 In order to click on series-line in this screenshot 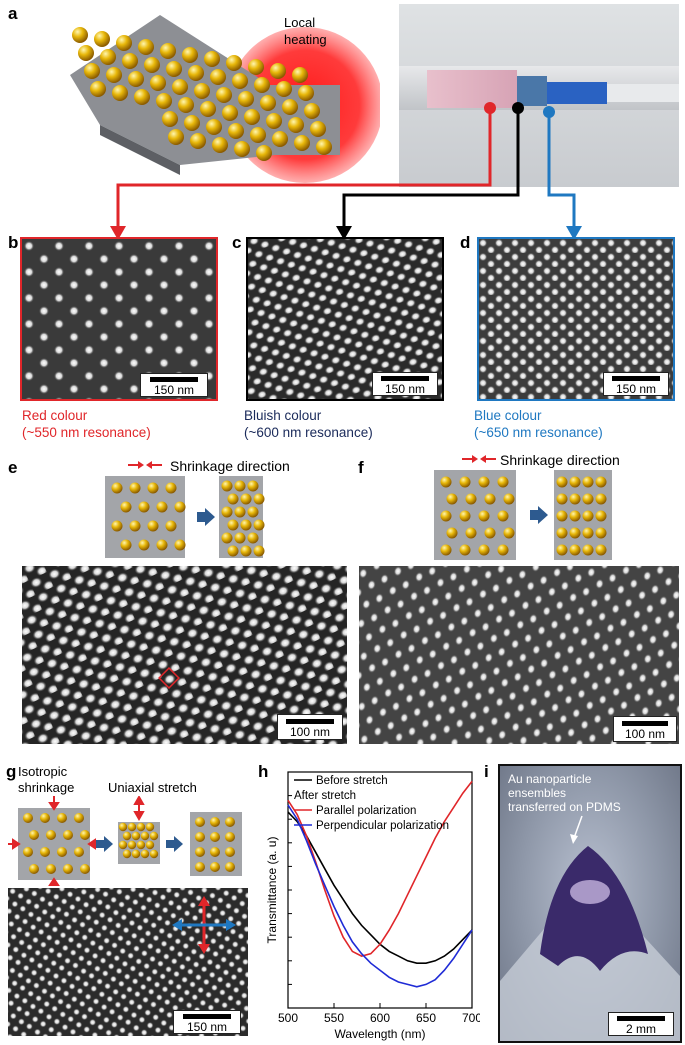, I will do `click(380, 887)`.